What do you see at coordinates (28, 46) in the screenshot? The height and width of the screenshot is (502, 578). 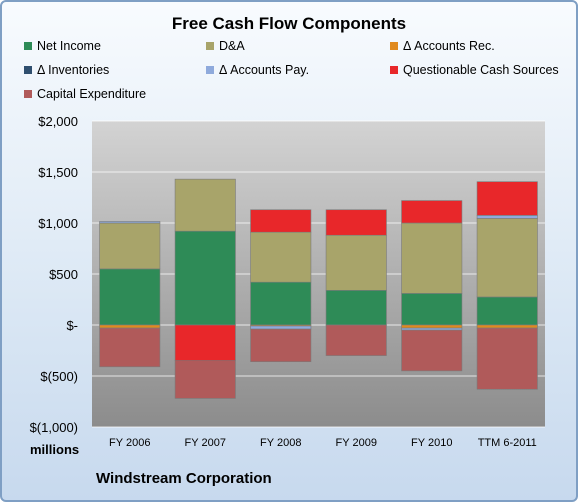 I see `legend-swatch-net-income` at bounding box center [28, 46].